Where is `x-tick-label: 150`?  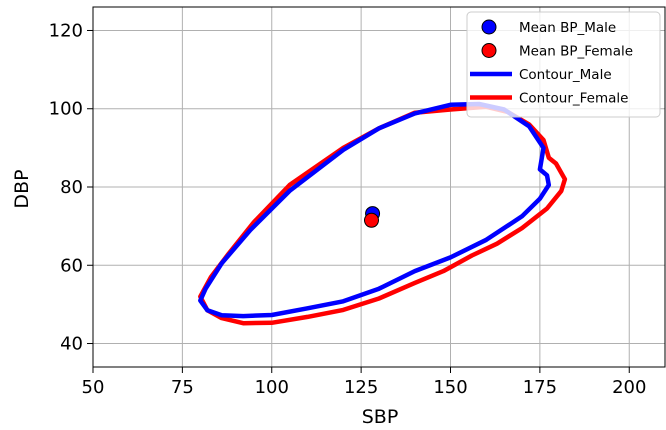 x-tick-label: 150 is located at coordinates (450, 387).